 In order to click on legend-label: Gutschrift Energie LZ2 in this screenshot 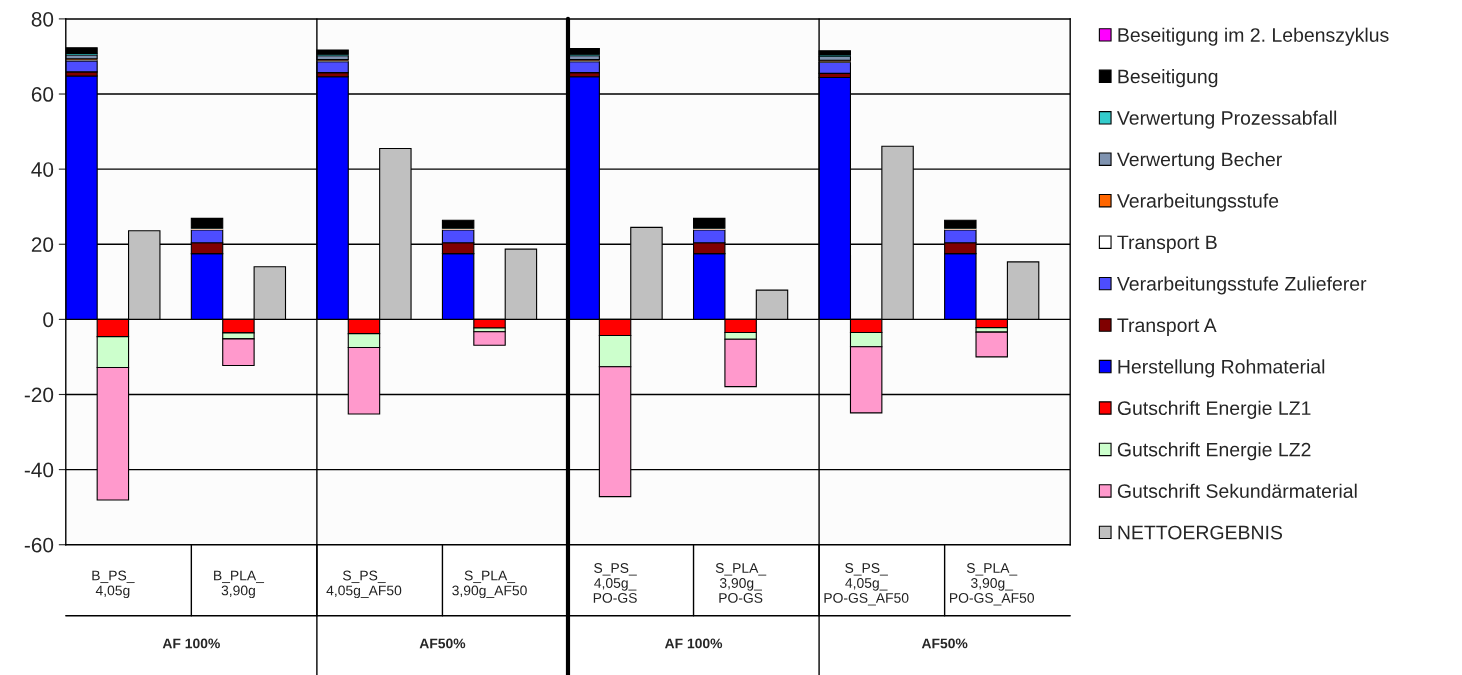, I will do `click(1214, 451)`.